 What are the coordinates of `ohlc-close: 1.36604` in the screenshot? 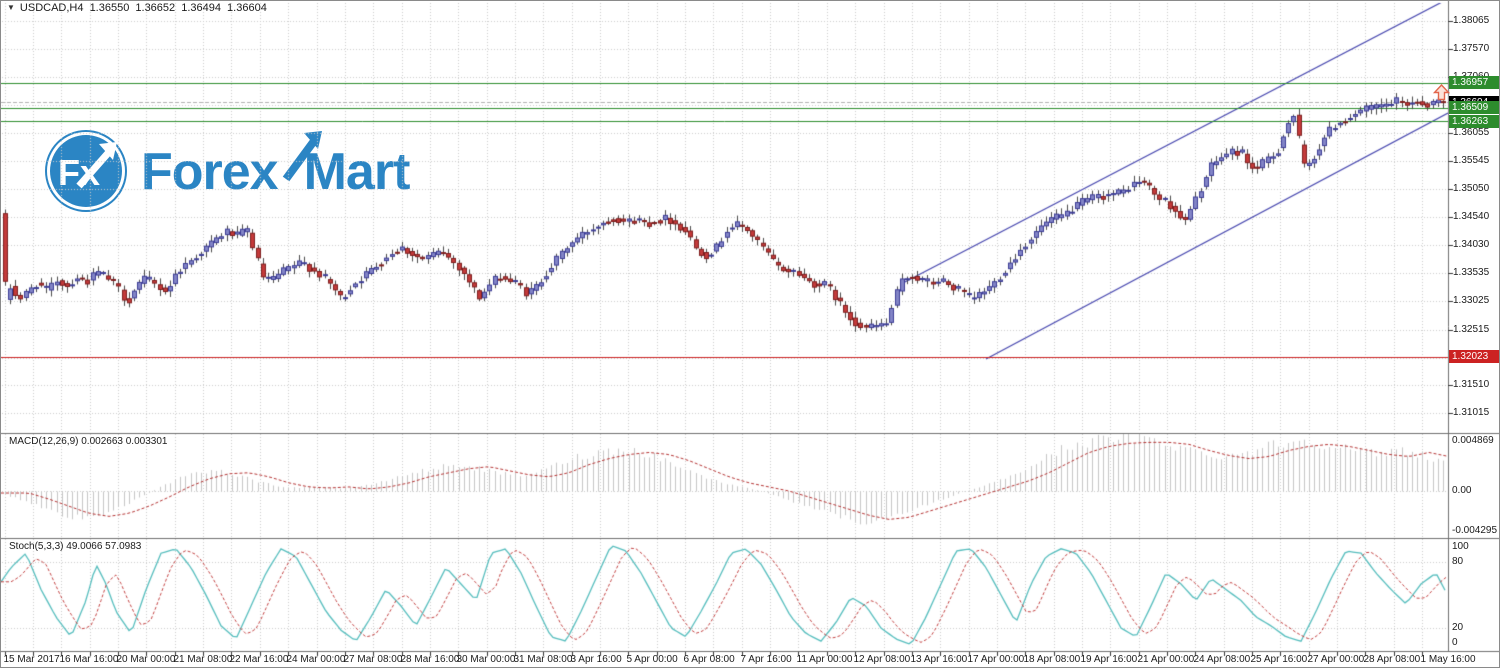 It's located at (247, 8).